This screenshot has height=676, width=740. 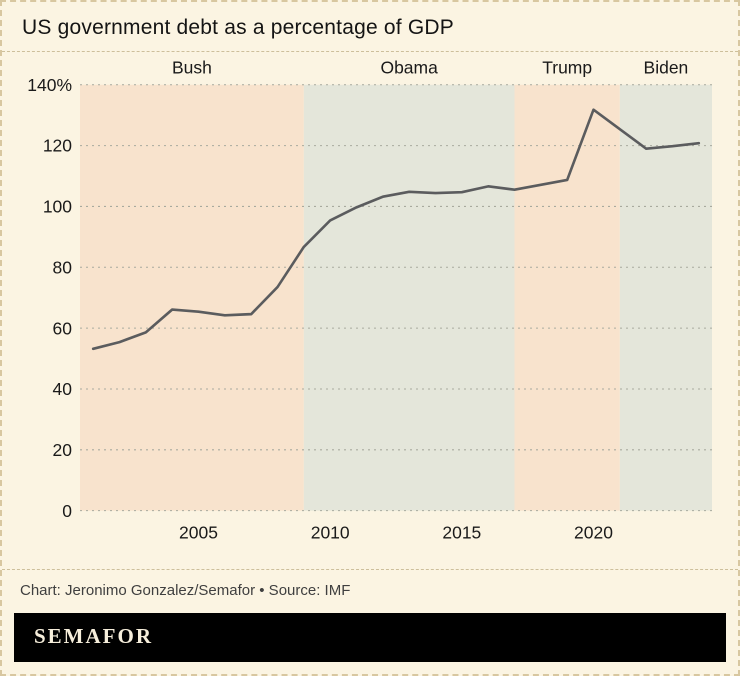 I want to click on band-trump, so click(x=567, y=297).